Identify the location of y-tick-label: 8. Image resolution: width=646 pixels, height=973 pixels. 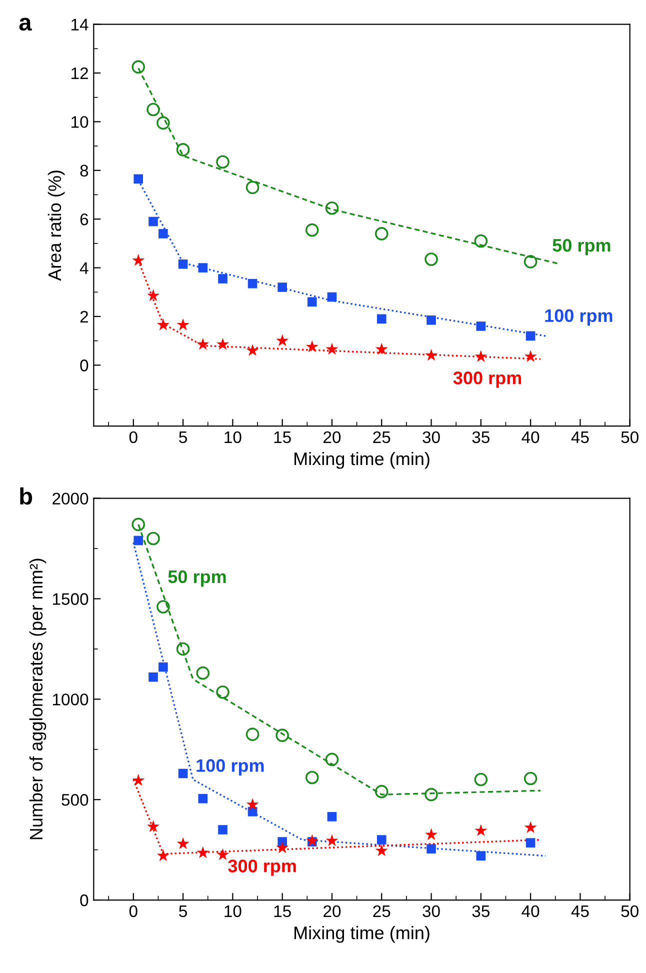
(84, 170).